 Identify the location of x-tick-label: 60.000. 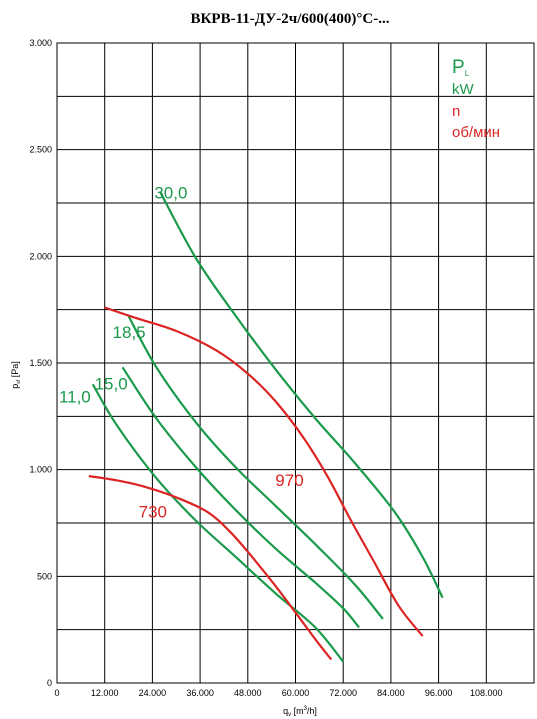
(296, 693).